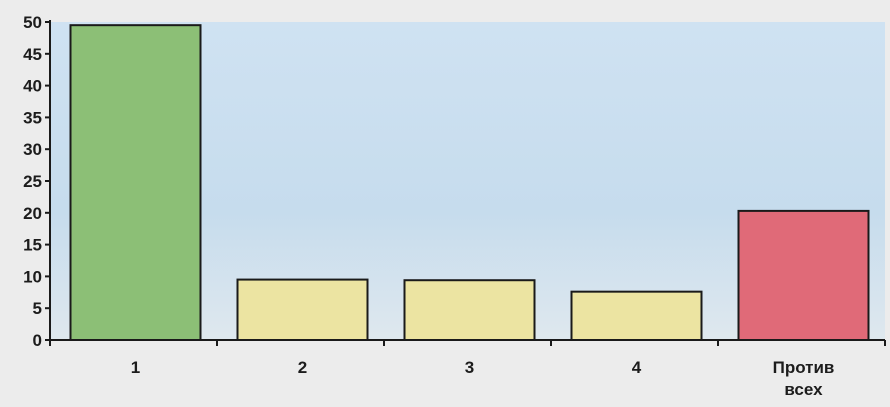 This screenshot has height=407, width=890. I want to click on y-tick-label: 15, so click(32, 245).